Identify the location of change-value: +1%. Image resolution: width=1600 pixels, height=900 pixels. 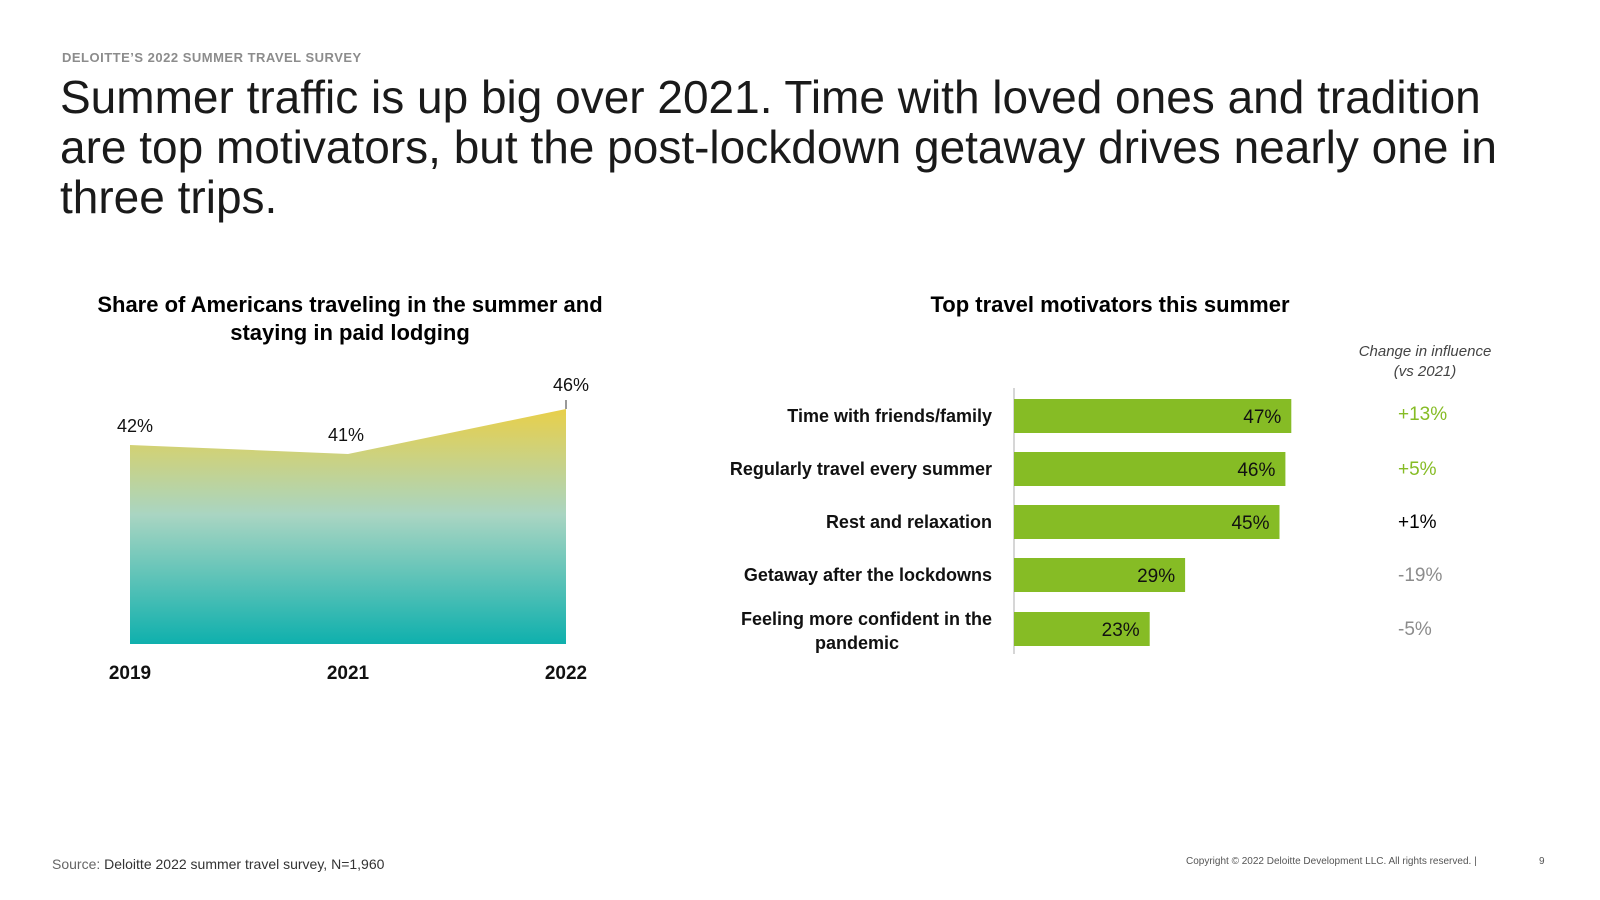
(1417, 522).